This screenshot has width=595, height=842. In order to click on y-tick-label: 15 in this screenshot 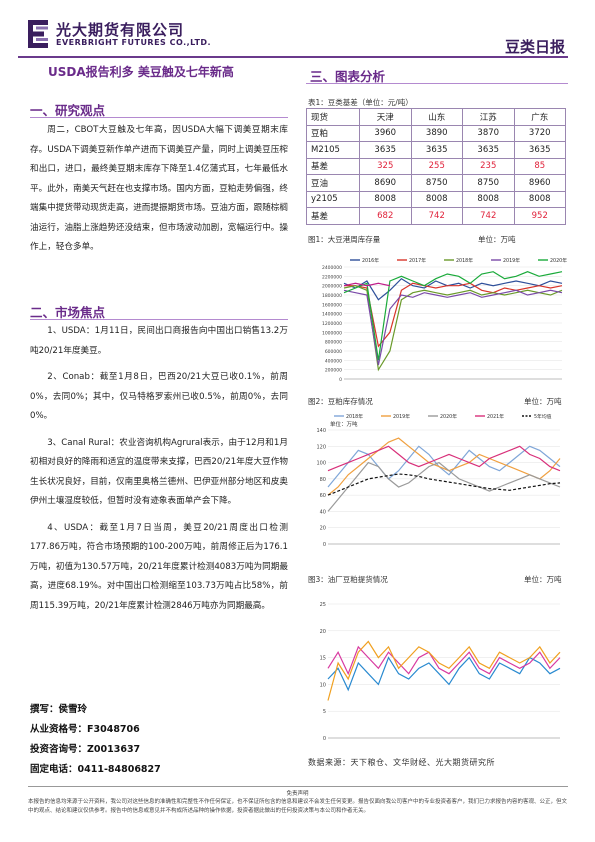, I will do `click(323, 659)`.